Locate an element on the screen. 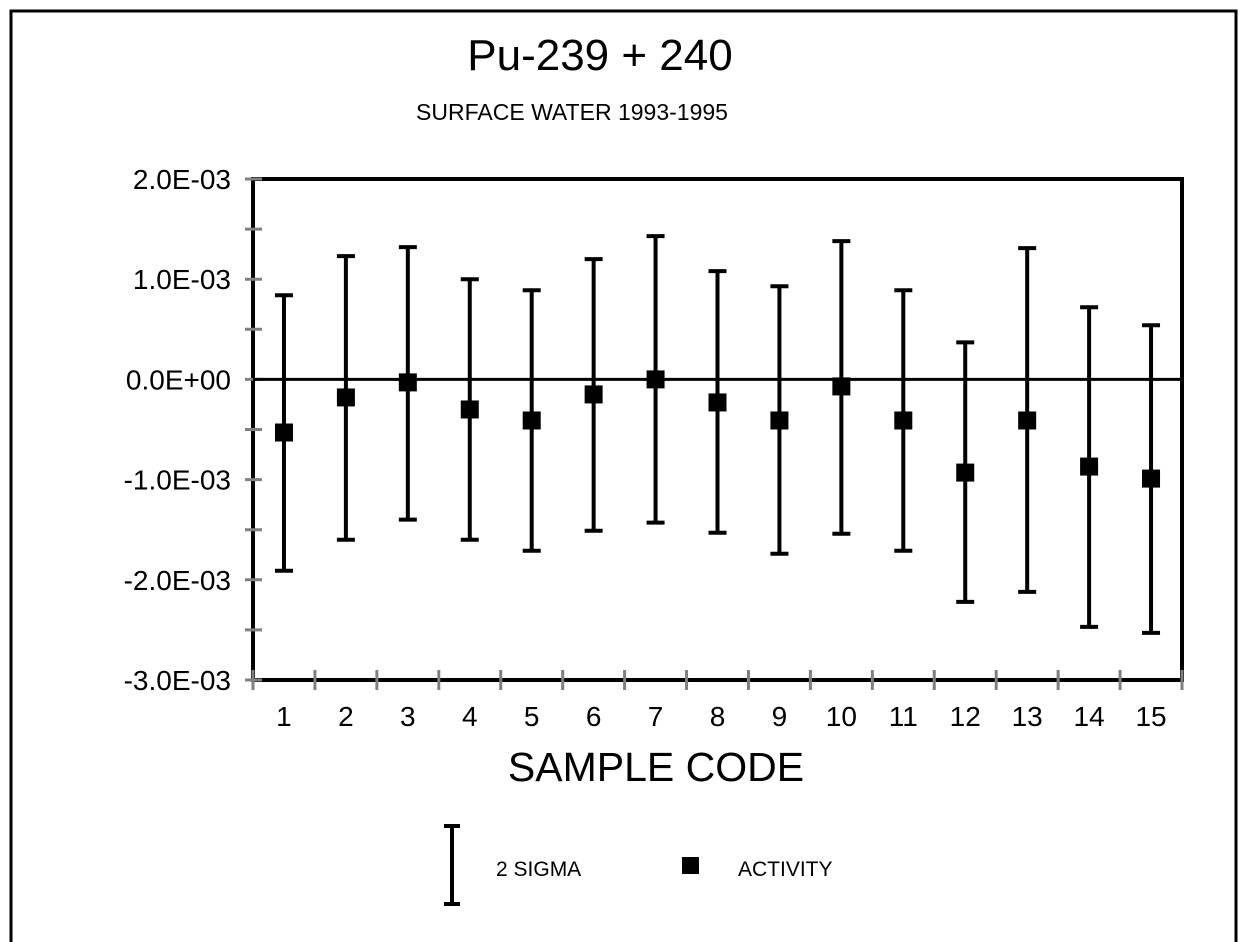 The height and width of the screenshot is (942, 1248). x-tick-label: 8 is located at coordinates (718, 716).